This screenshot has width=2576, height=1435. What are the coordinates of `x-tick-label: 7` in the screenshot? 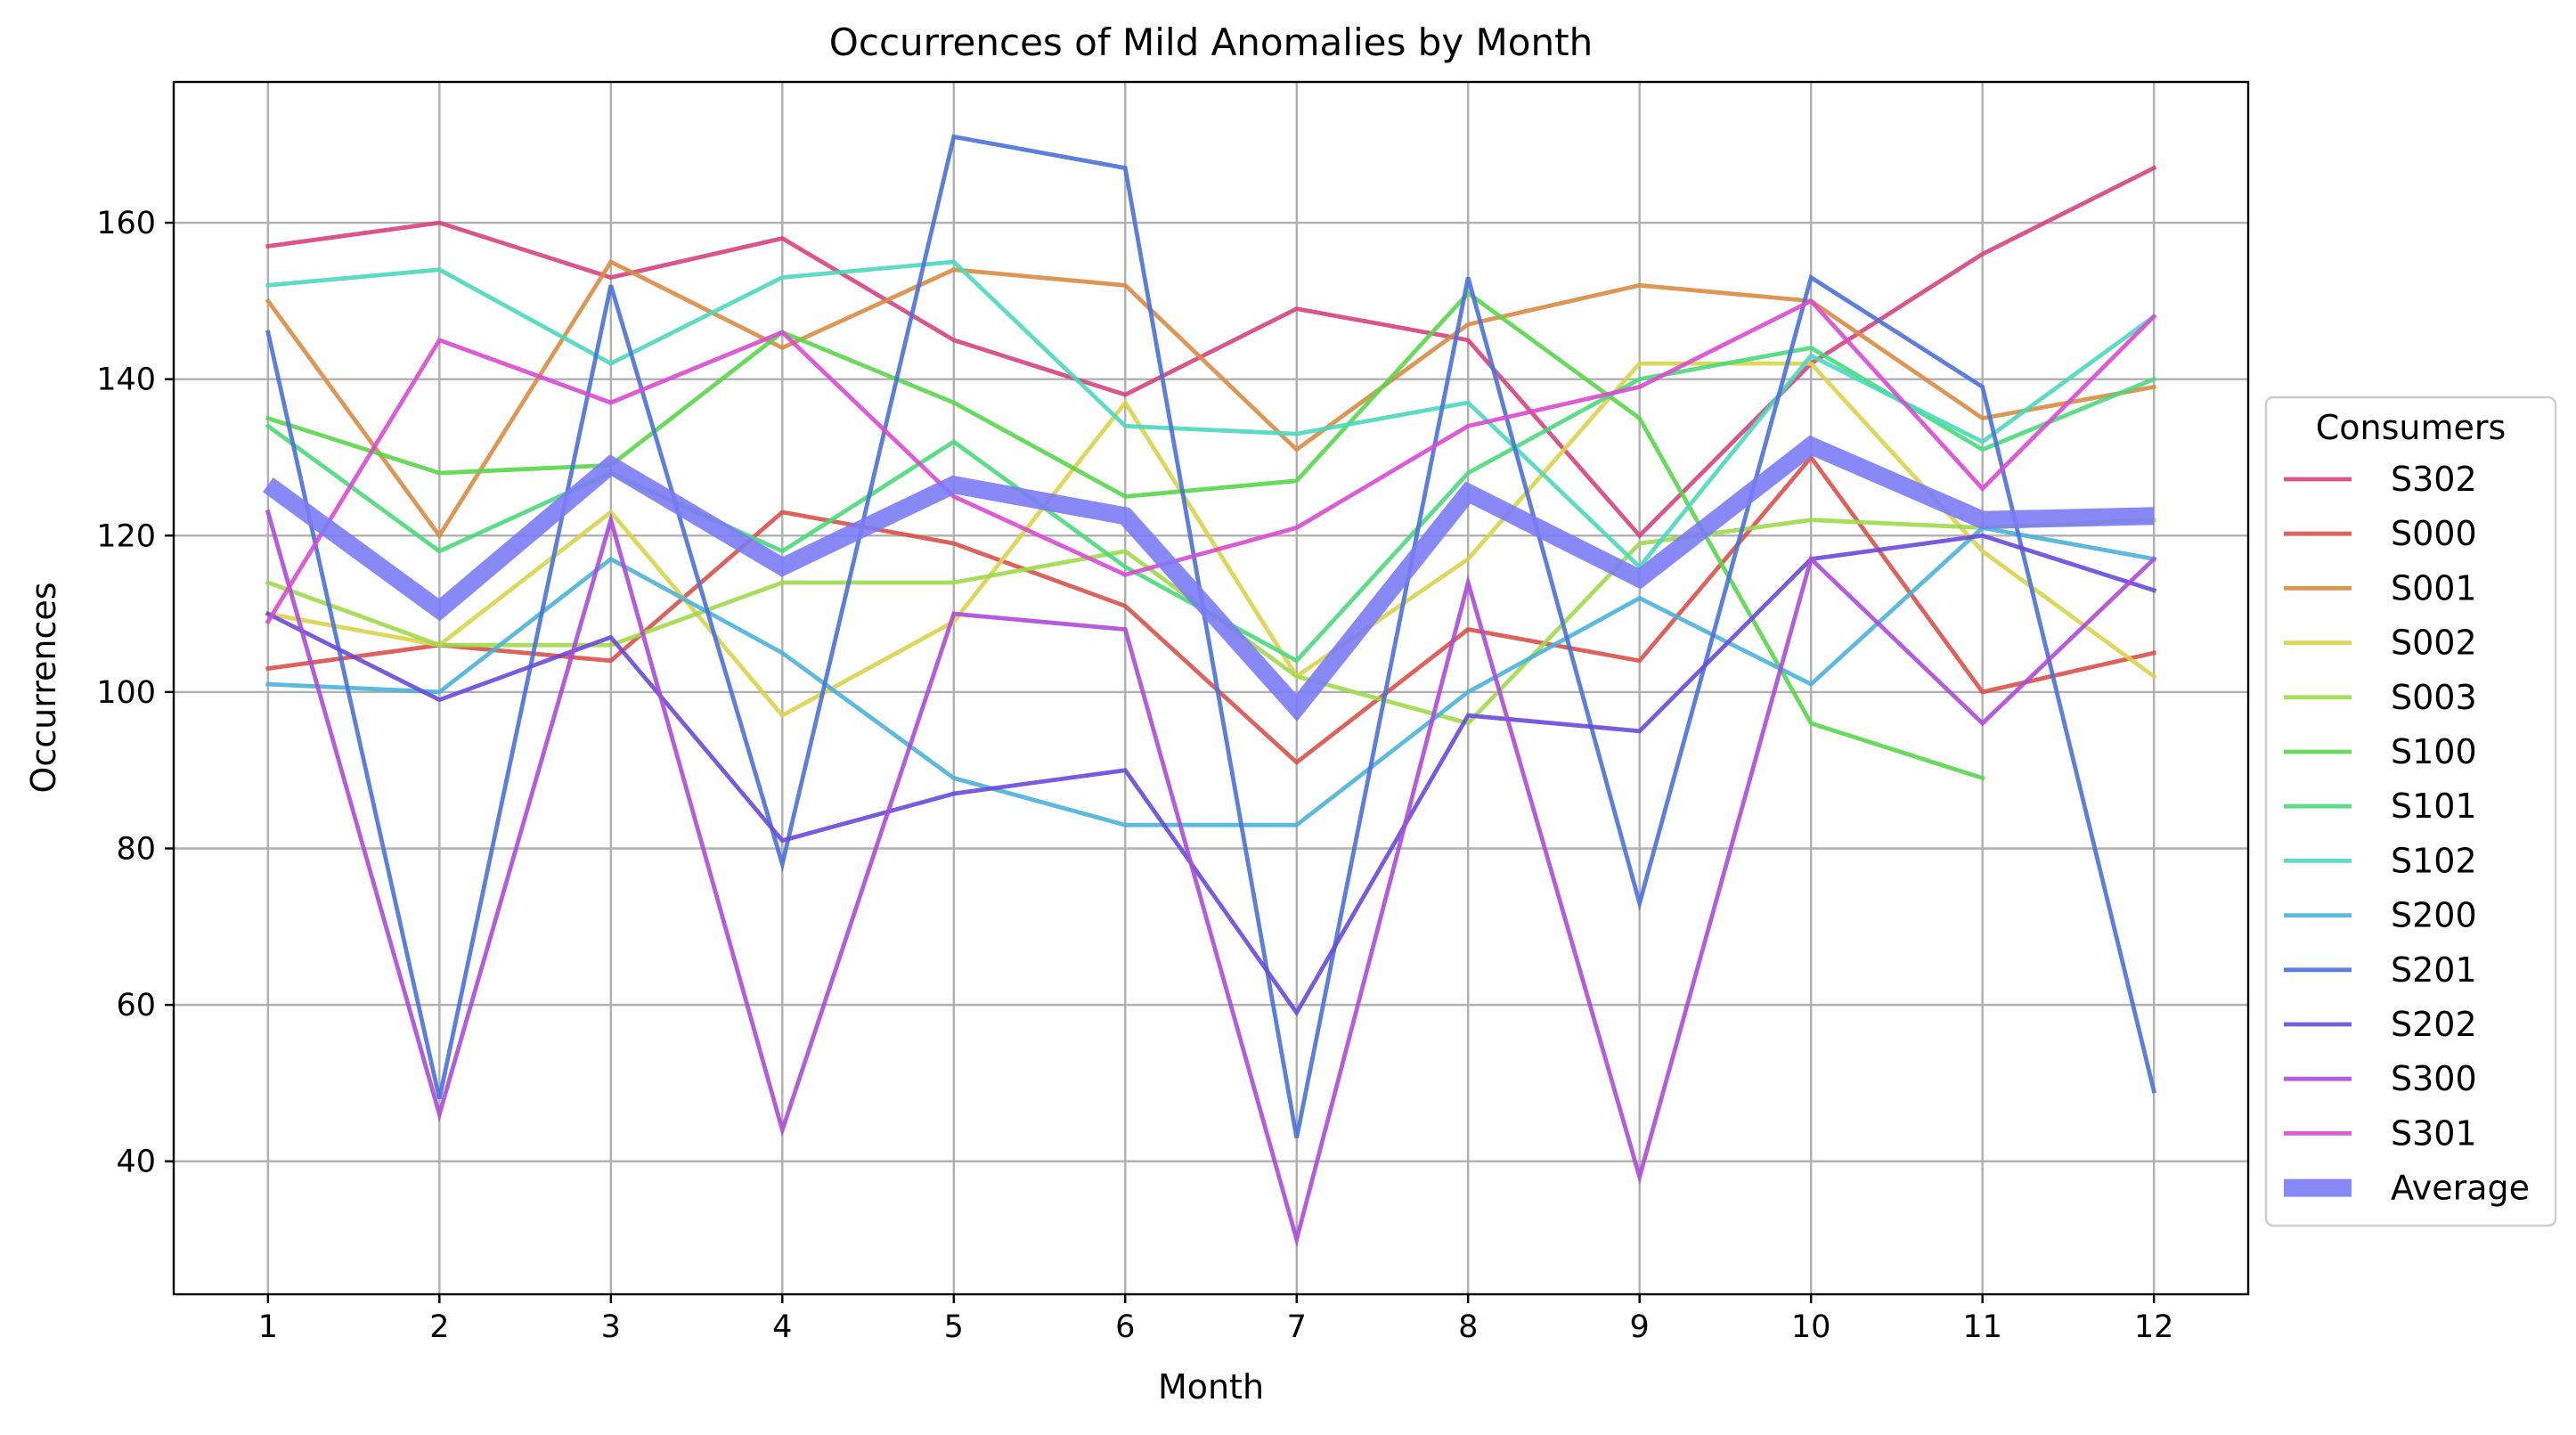 It's located at (1297, 1327).